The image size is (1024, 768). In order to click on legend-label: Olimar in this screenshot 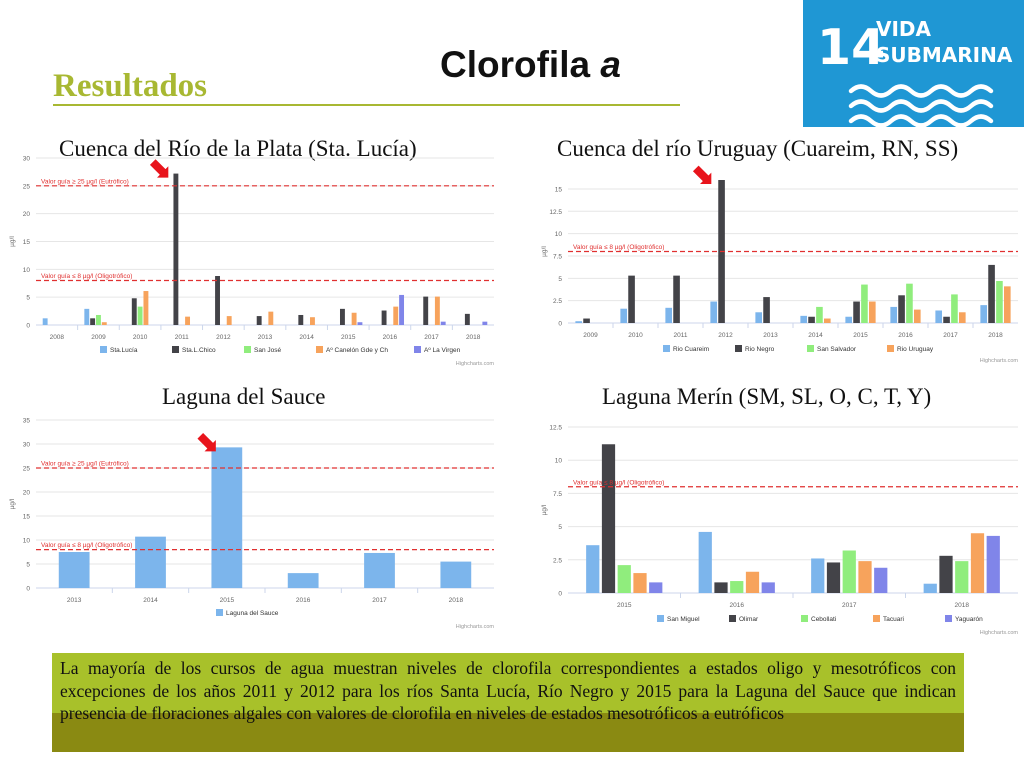, I will do `click(749, 619)`.